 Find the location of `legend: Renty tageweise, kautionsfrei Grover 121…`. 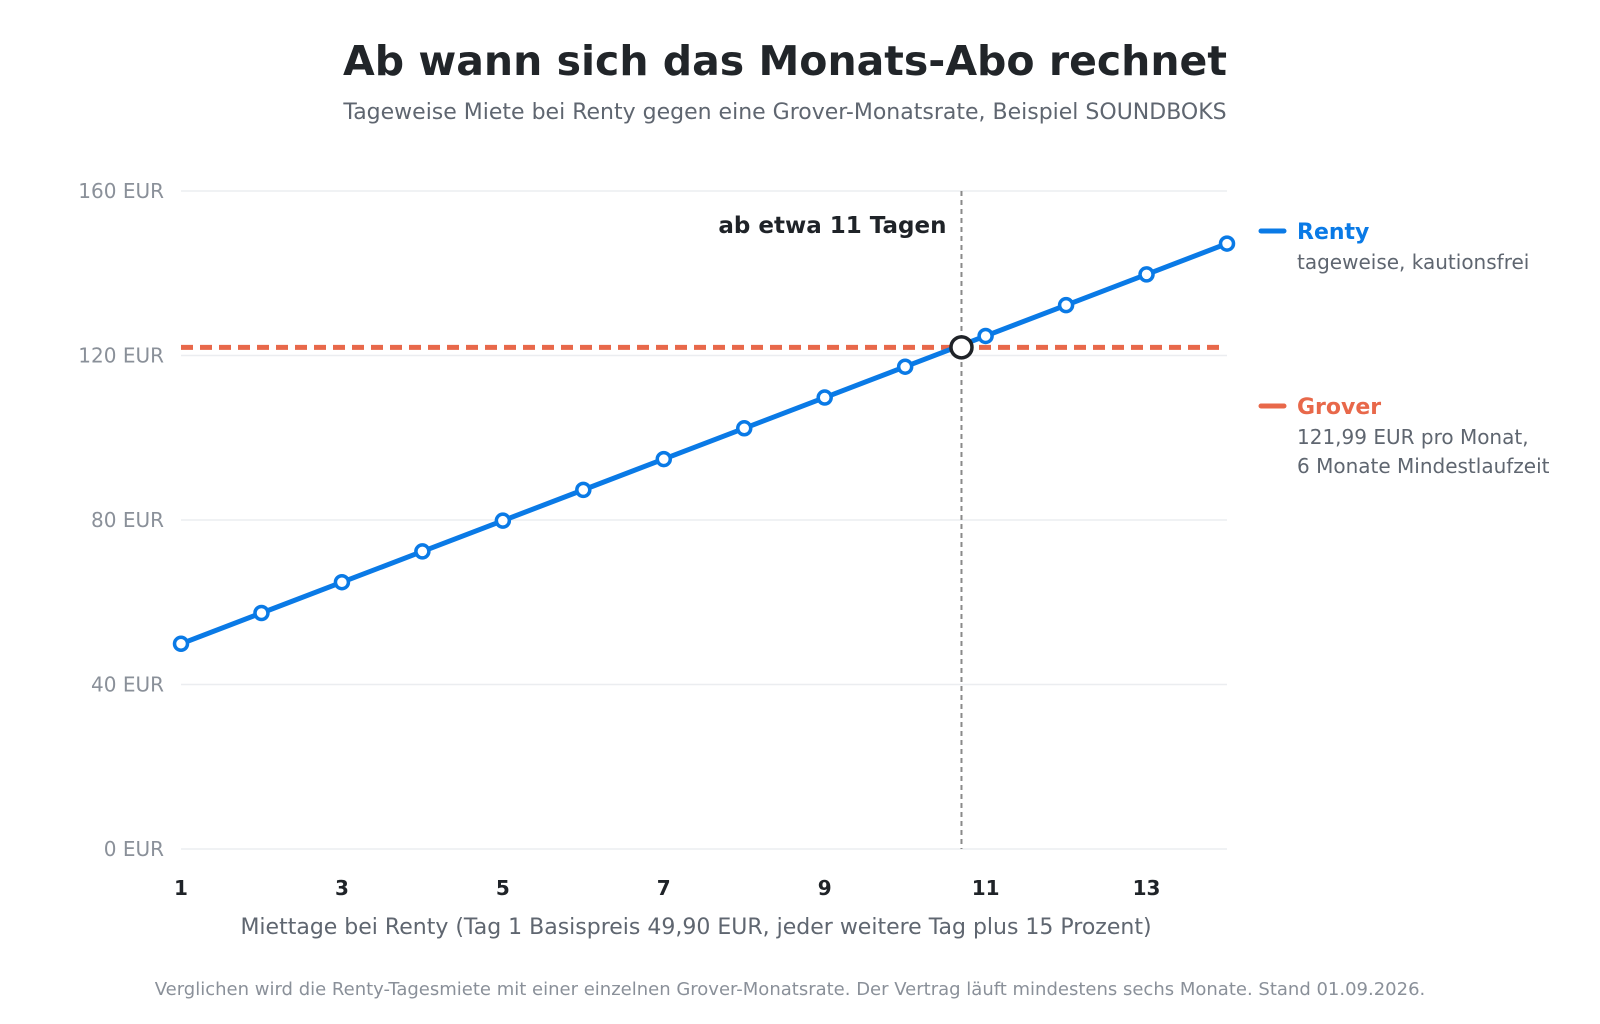

legend: Renty tageweise, kautionsfrei Grover 121… is located at coordinates (1404, 349).